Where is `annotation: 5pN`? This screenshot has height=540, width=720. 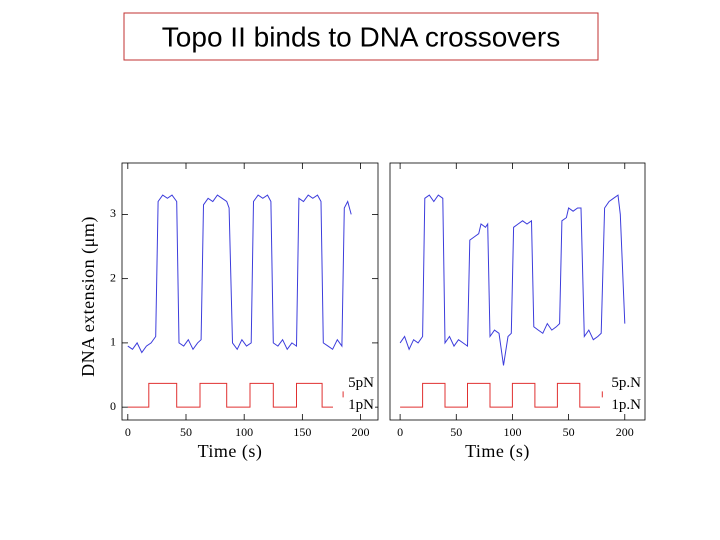 annotation: 5pN is located at coordinates (361, 383).